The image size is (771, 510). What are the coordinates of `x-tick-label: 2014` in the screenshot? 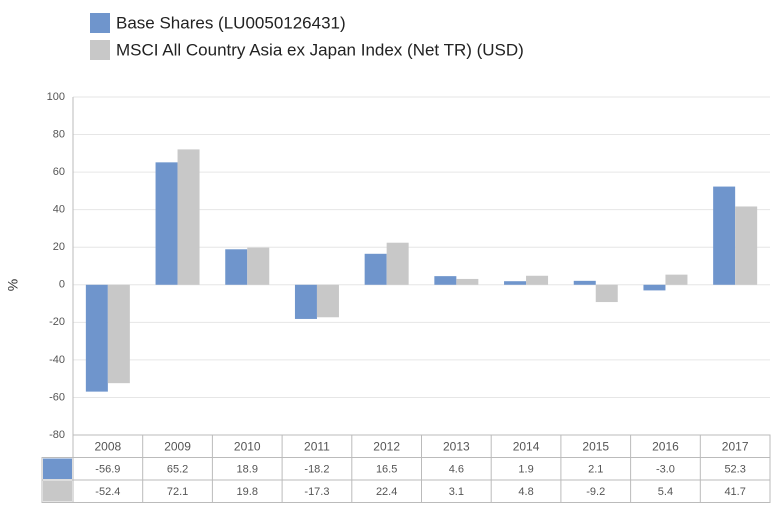 It's located at (526, 446).